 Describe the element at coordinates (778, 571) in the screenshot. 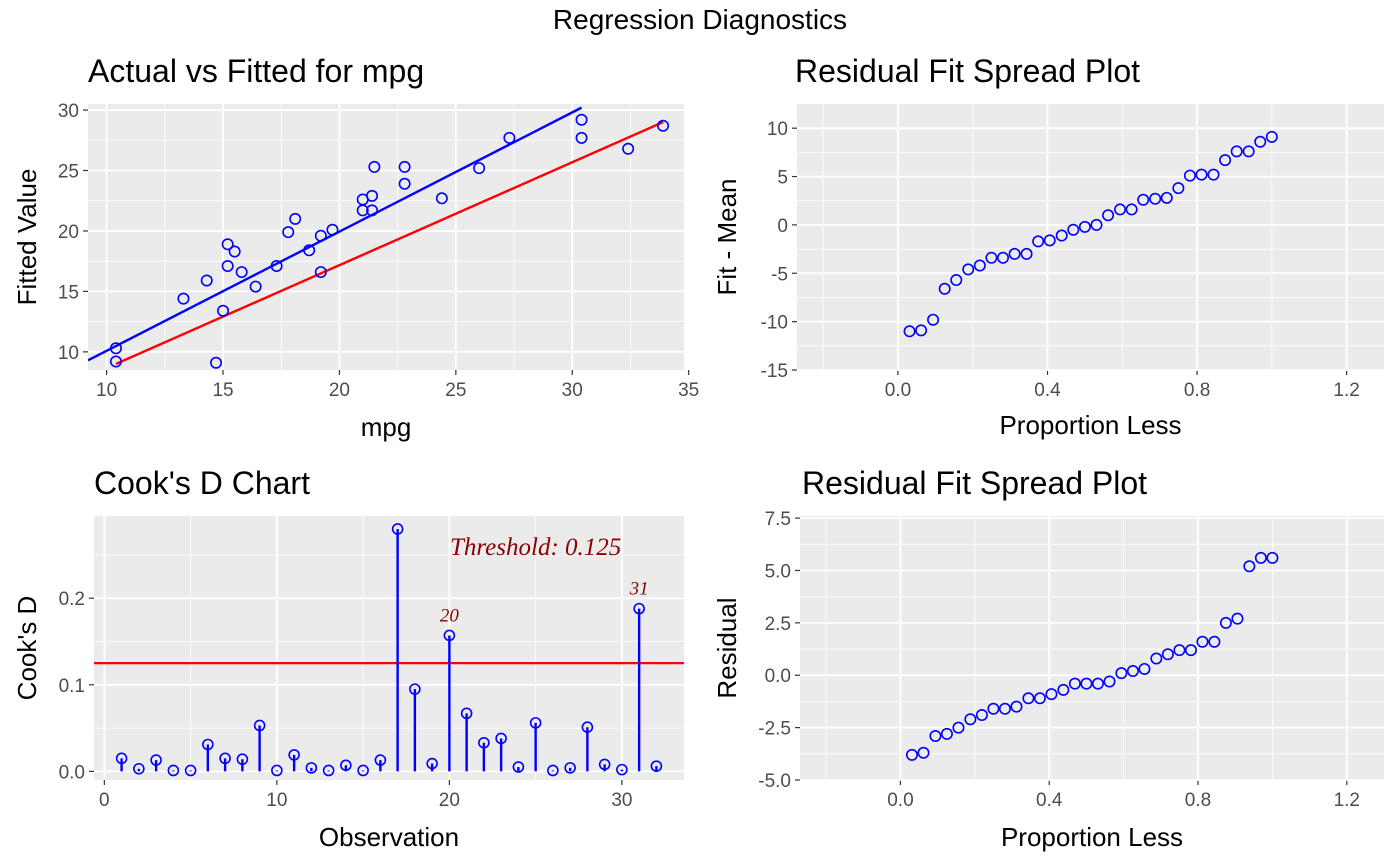

I see `y-tick-label: 5.0` at that location.